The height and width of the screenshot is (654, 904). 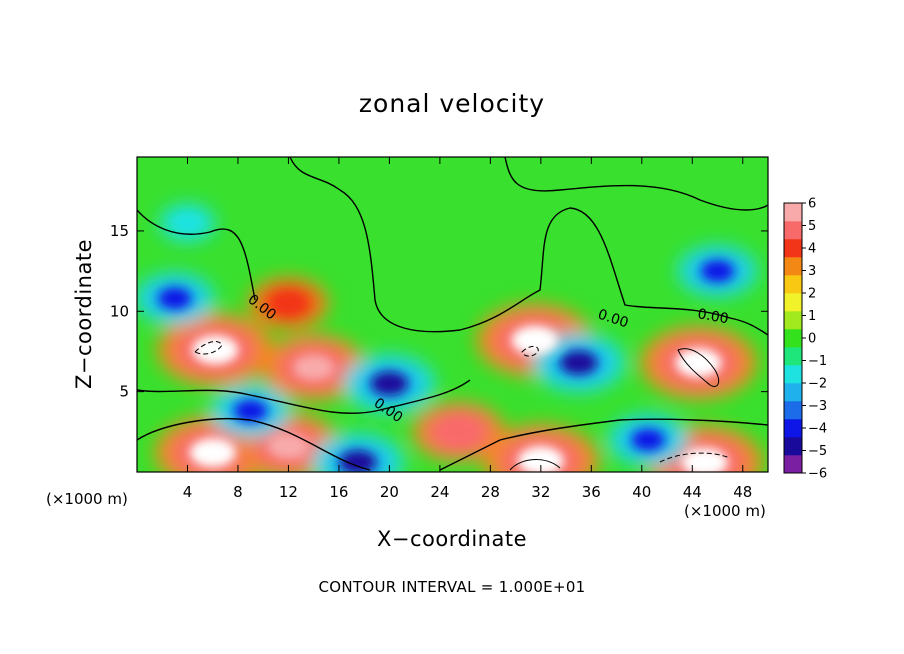 I want to click on colorbar-tick-label-9: −3, so click(x=817, y=406).